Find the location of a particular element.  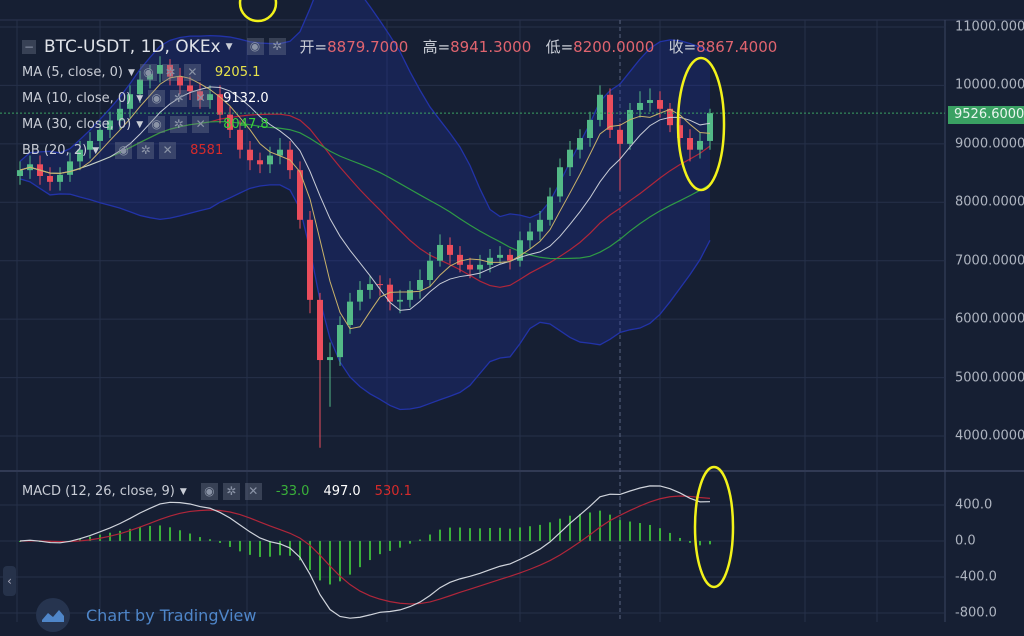

tradingview-watermark: Chart by TradingView is located at coordinates (146, 615).